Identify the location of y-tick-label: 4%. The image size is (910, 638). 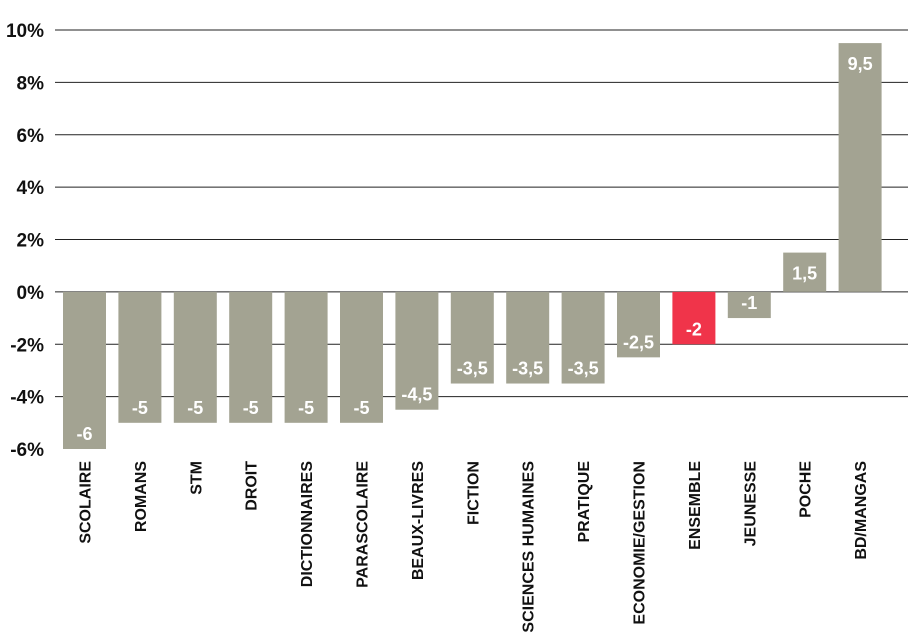
(31, 188).